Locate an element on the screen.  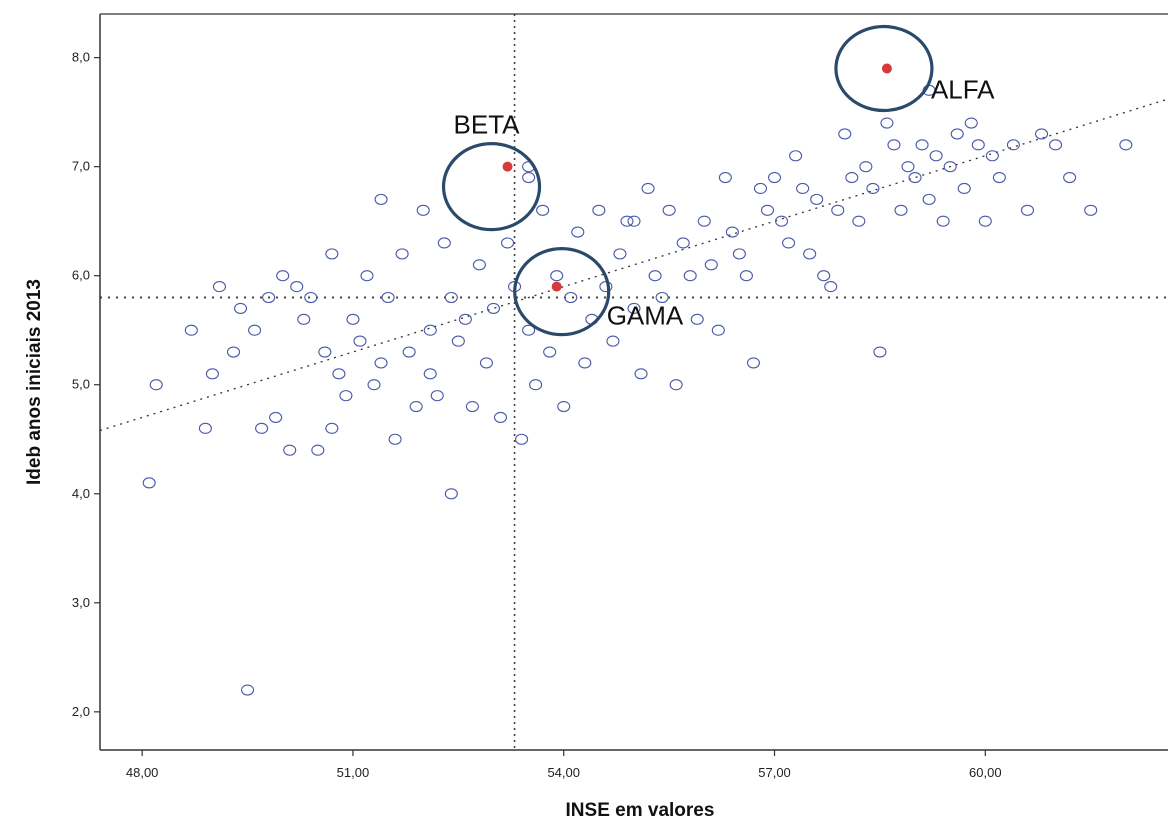
x-tick-label: 57,00 is located at coordinates (774, 772).